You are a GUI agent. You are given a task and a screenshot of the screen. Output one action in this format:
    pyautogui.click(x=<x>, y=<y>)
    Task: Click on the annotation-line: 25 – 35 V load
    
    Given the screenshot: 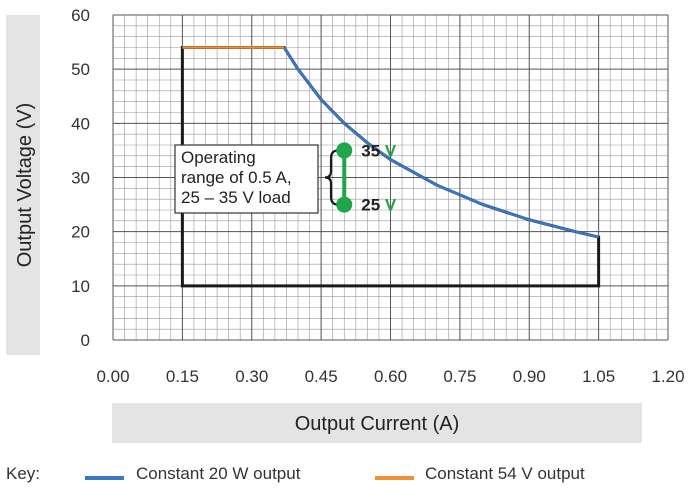 What is the action you would take?
    pyautogui.click(x=236, y=197)
    